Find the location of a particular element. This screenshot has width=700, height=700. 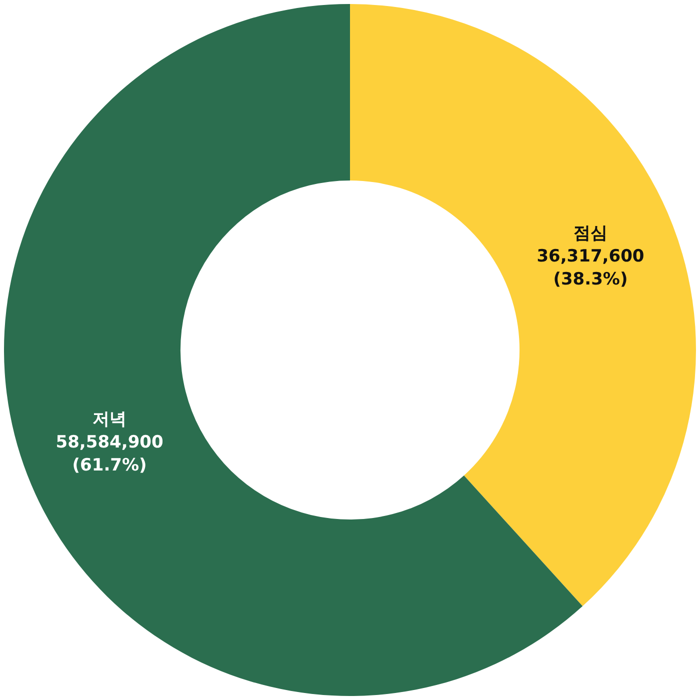

slice-label: 저녁 is located at coordinates (109, 419).